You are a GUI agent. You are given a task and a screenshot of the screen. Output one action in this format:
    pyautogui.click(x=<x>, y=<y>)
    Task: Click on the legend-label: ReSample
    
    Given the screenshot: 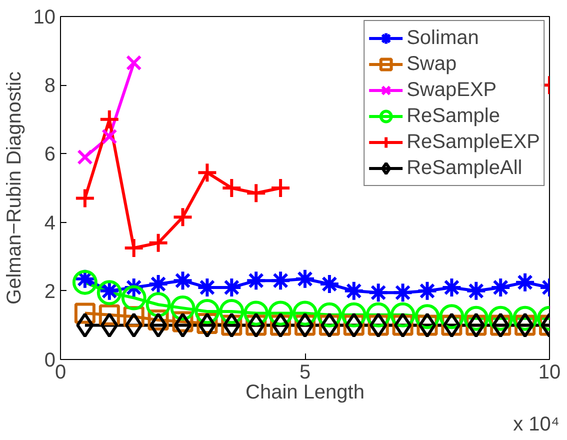 What is the action you would take?
    pyautogui.click(x=453, y=116)
    